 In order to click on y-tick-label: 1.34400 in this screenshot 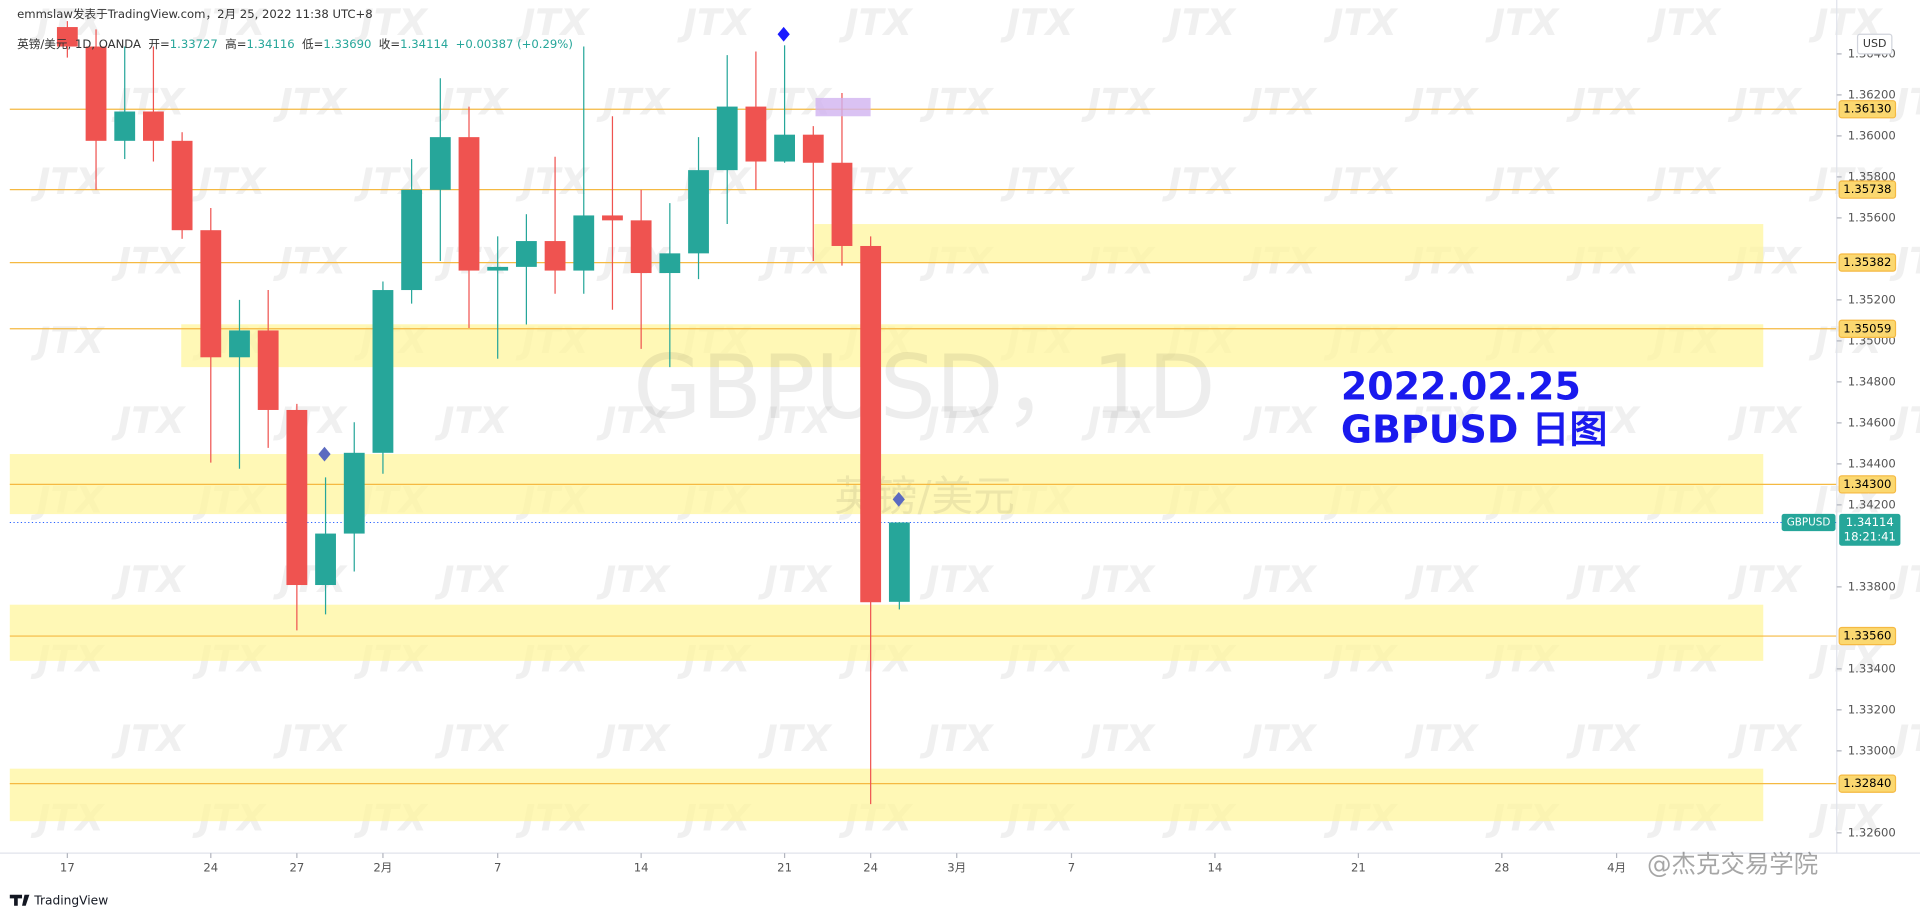, I will do `click(1872, 463)`.